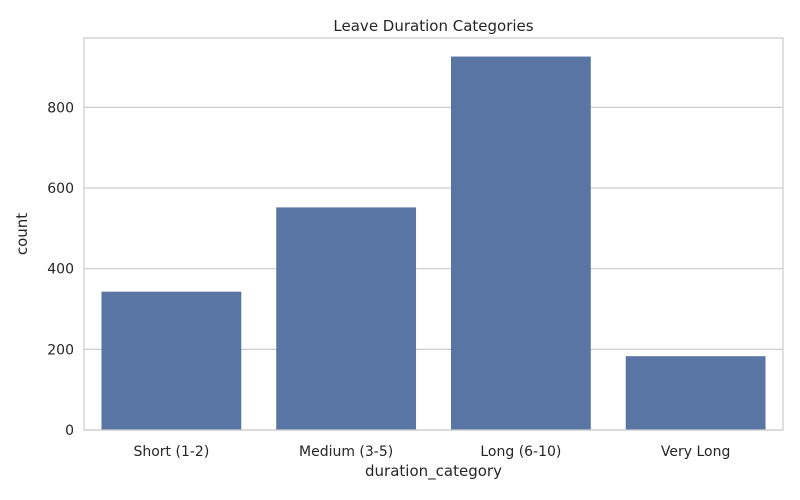 The width and height of the screenshot is (800, 500). Describe the element at coordinates (695, 452) in the screenshot. I see `x-tick-label: Very Long` at that location.